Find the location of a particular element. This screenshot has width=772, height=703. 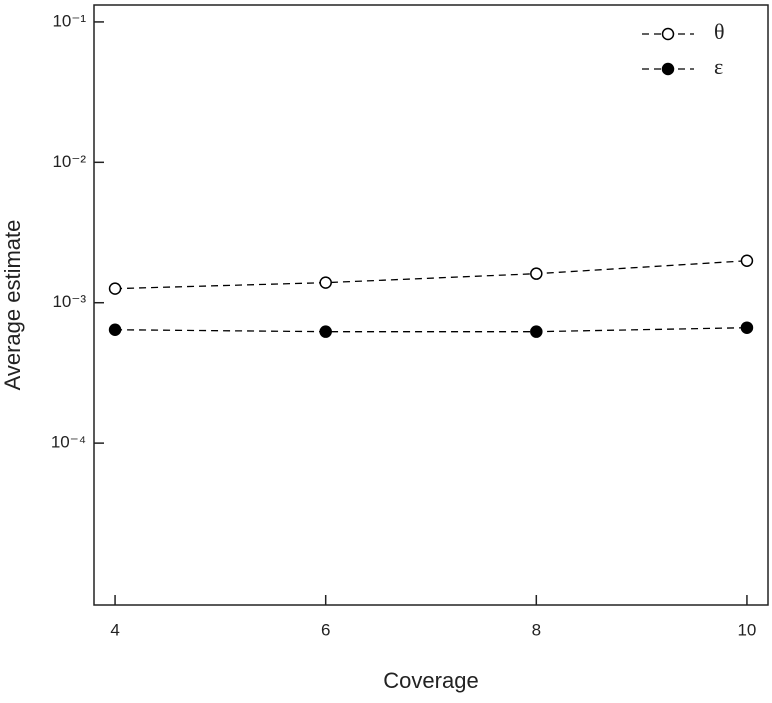

y-axis-title: Average estimate is located at coordinates (12, 305).